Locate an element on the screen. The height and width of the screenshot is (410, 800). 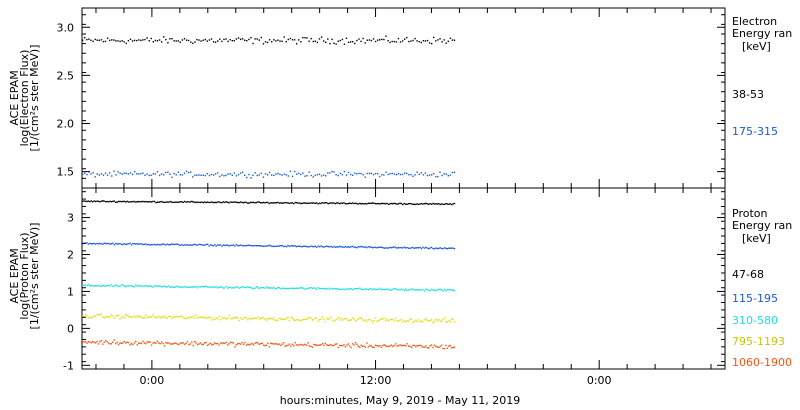
proton-legend-795-1193: 795-1193 is located at coordinates (758, 341).